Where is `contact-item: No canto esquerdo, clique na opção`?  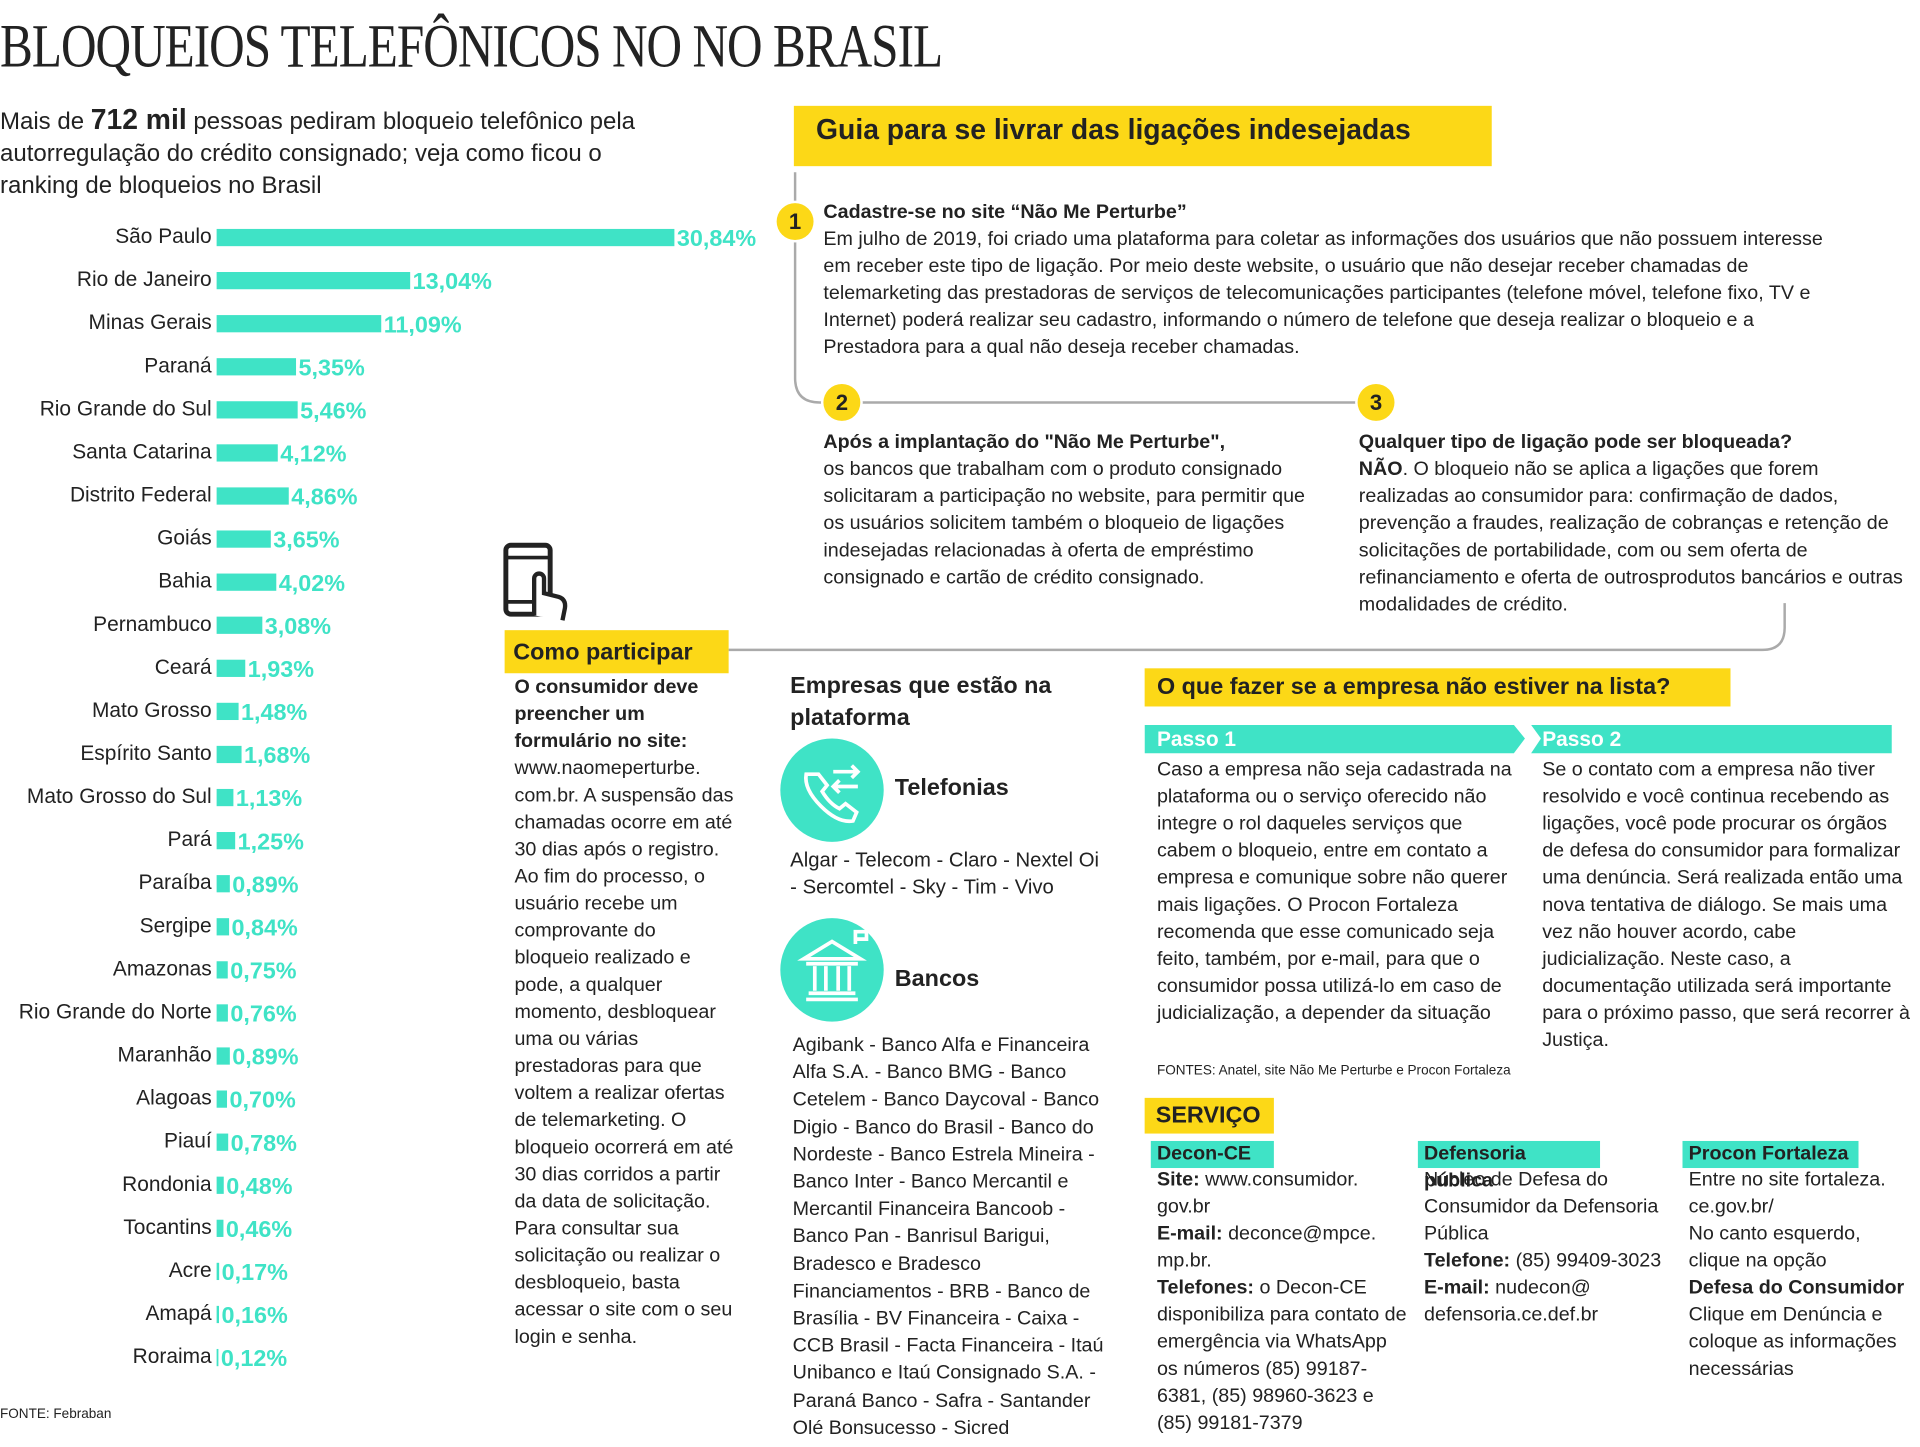 contact-item: No canto esquerdo, clique na opção is located at coordinates (1803, 1248).